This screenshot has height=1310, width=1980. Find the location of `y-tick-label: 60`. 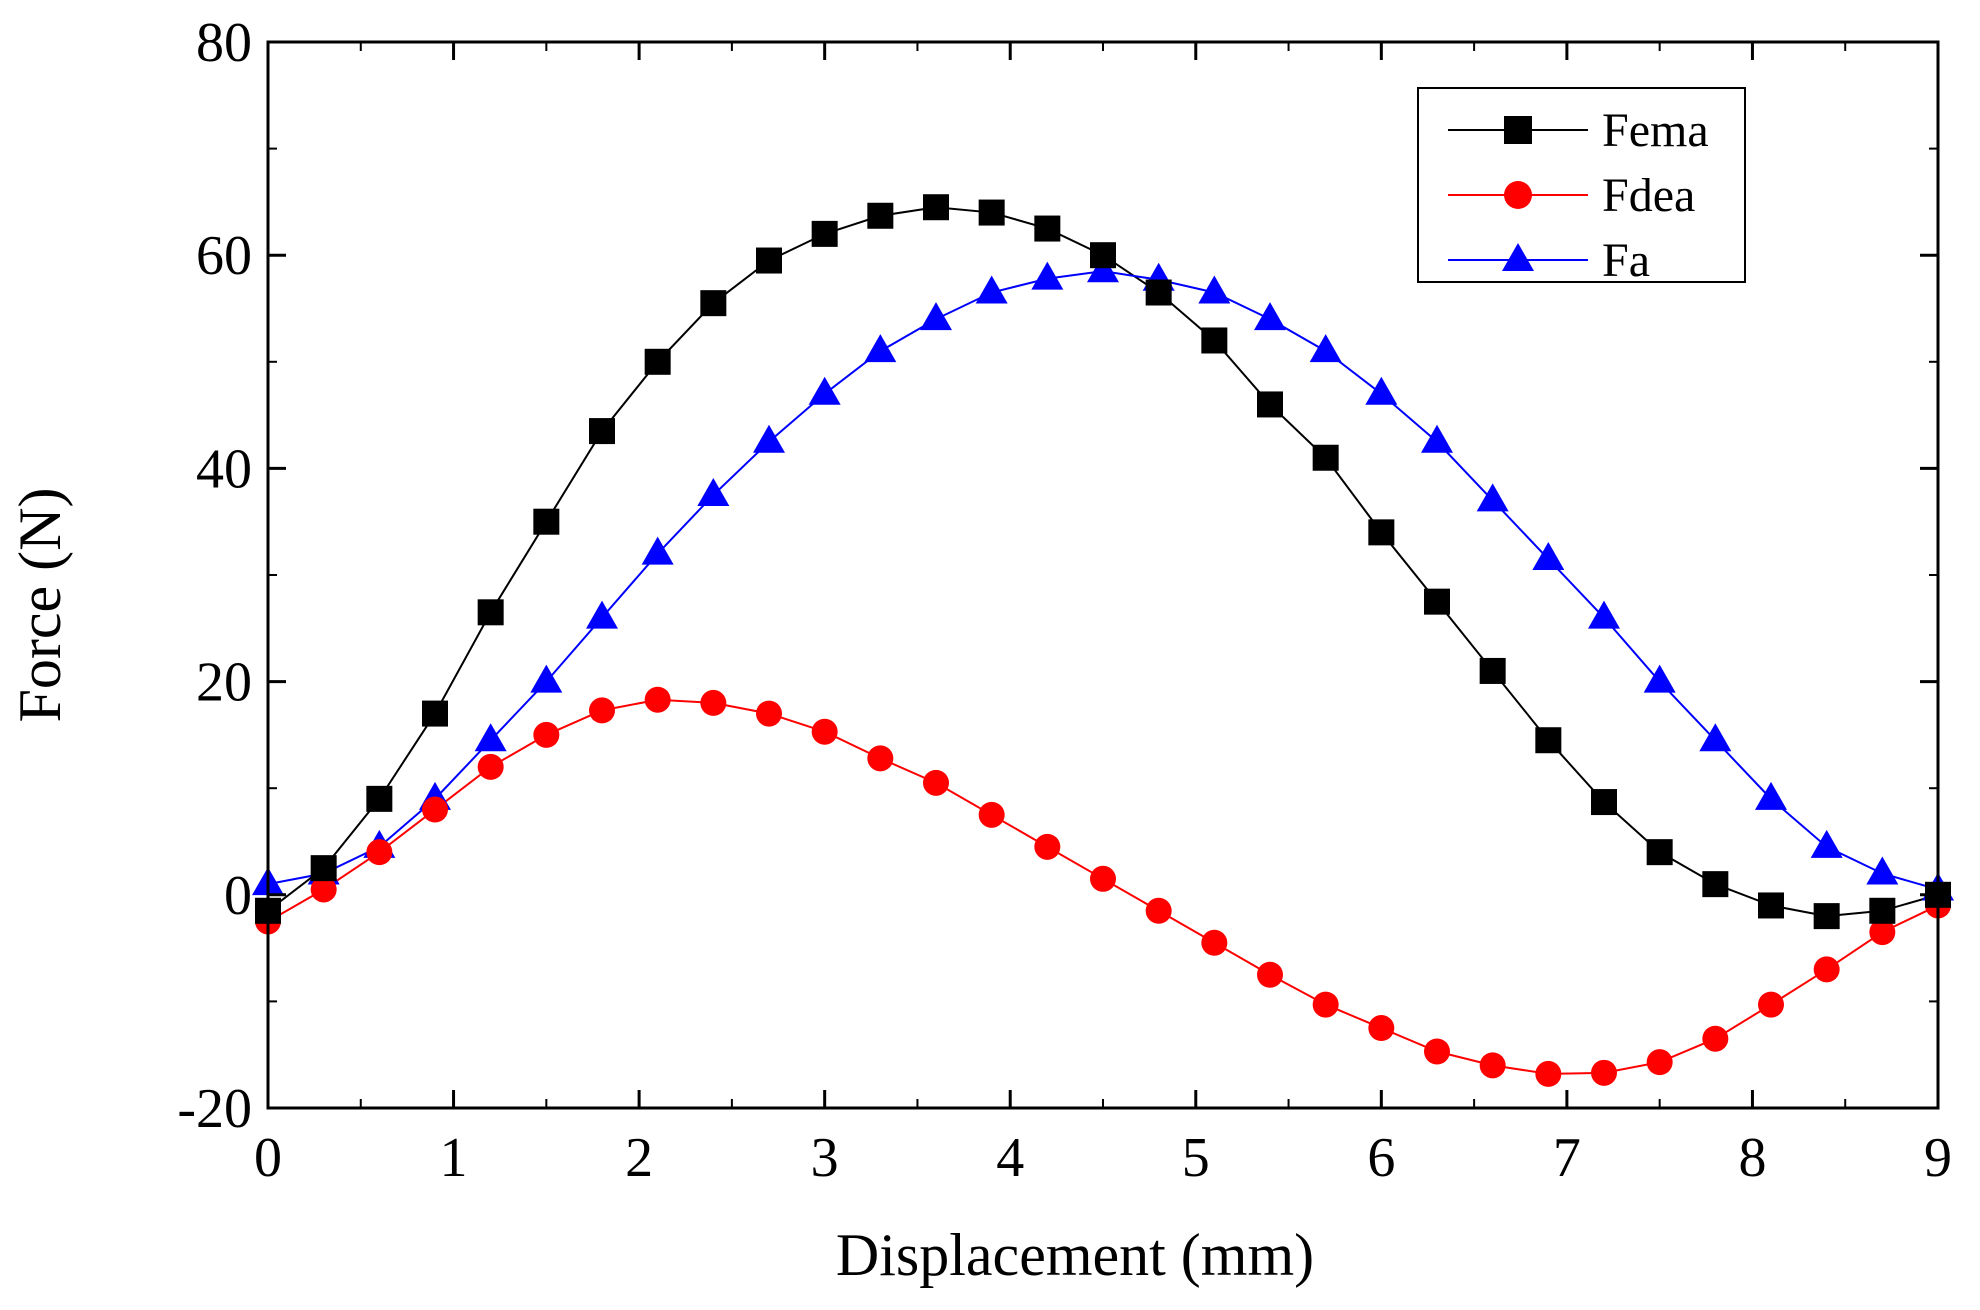

y-tick-label: 60 is located at coordinates (224, 256).